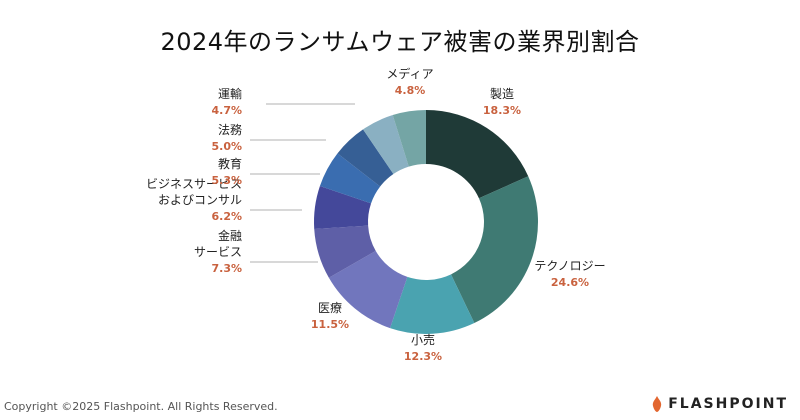 This screenshot has height=420, width=800. I want to click on slice-percent-1: 24.6%, so click(570, 282).